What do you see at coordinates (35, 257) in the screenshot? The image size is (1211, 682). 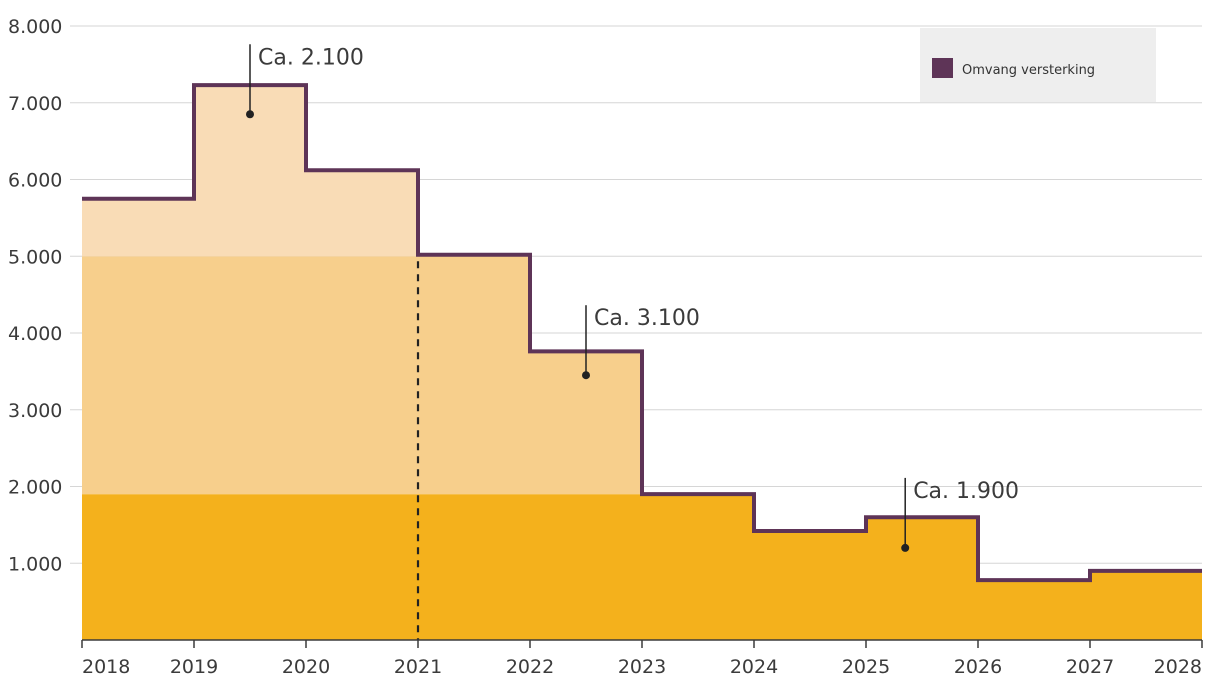 I see `y-tick-label: 5.000` at bounding box center [35, 257].